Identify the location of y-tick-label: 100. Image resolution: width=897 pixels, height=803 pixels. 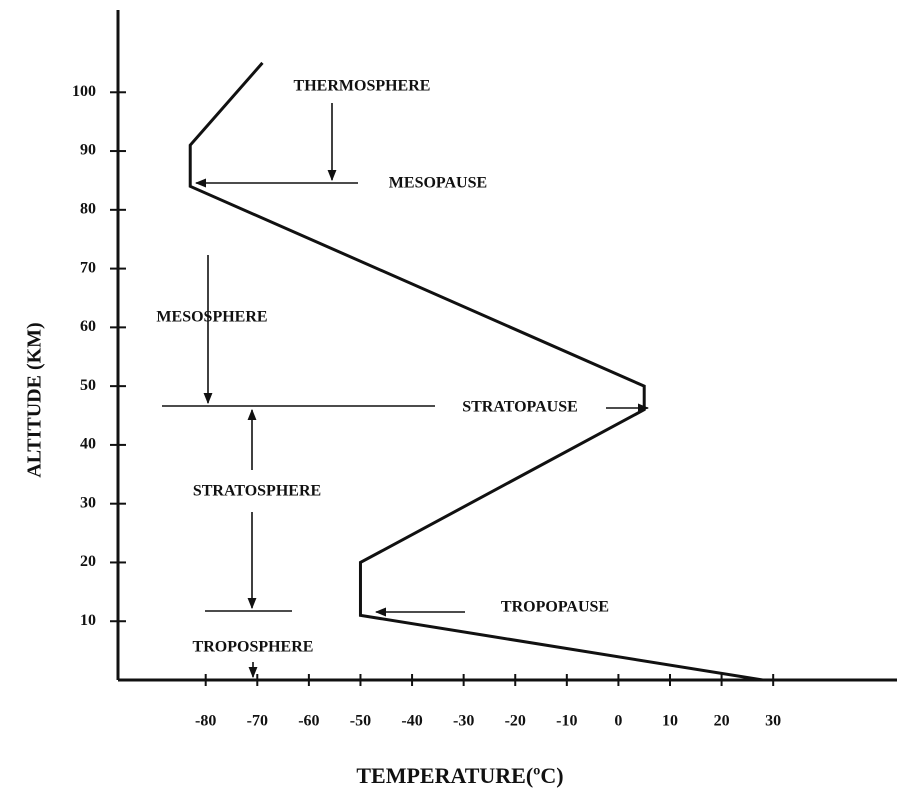
(84, 91).